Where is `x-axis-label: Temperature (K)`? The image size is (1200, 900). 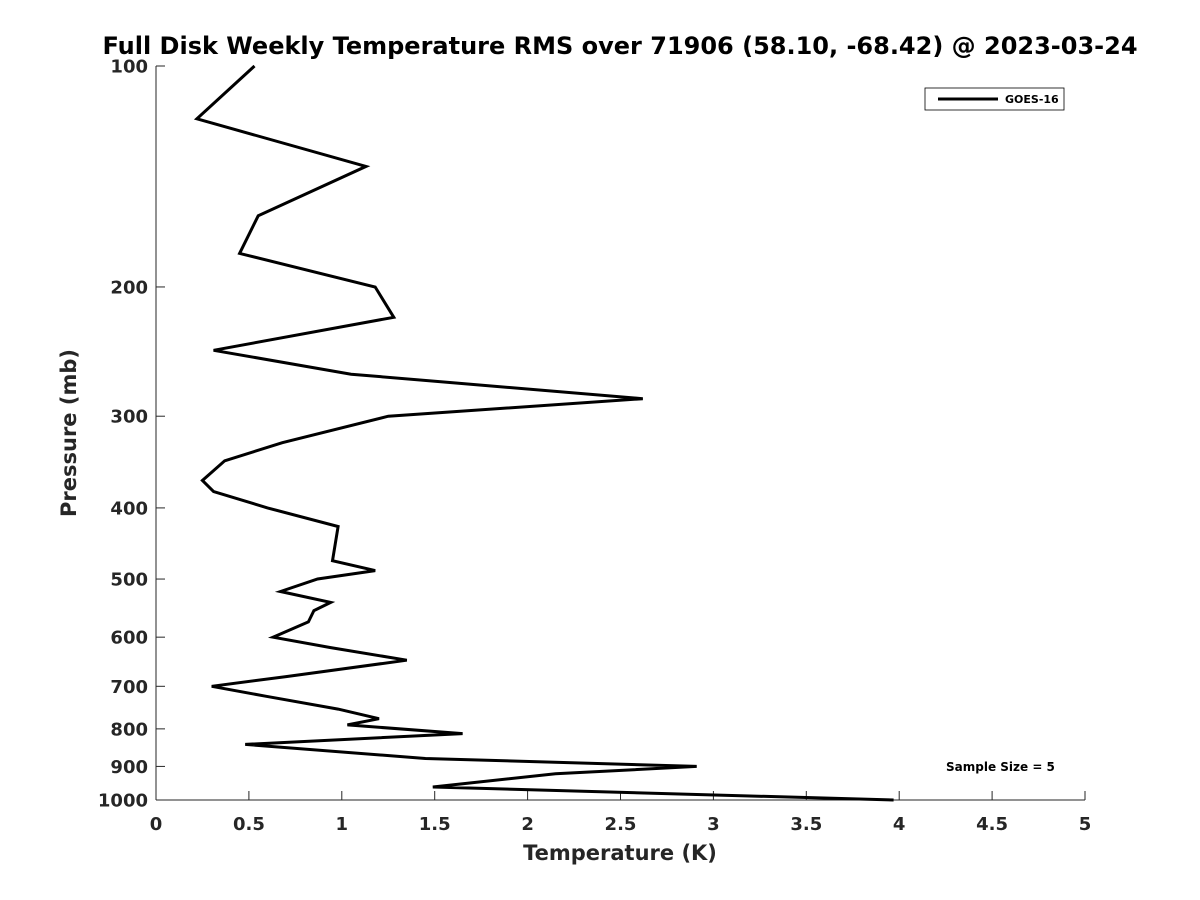 x-axis-label: Temperature (K) is located at coordinates (620, 853).